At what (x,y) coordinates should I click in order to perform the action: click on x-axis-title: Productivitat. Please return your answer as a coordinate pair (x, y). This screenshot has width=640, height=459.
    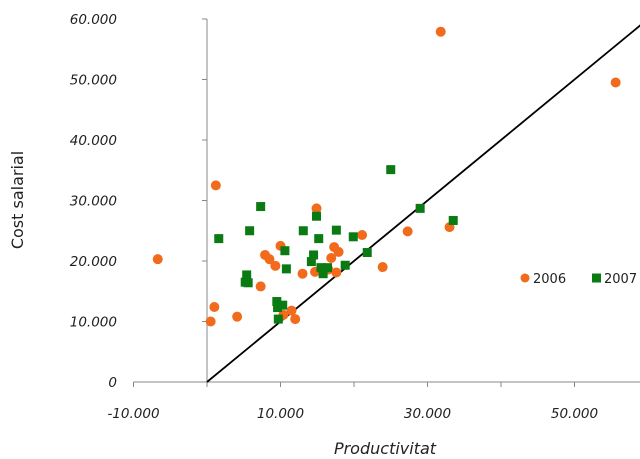
    Looking at the image, I should click on (385, 448).